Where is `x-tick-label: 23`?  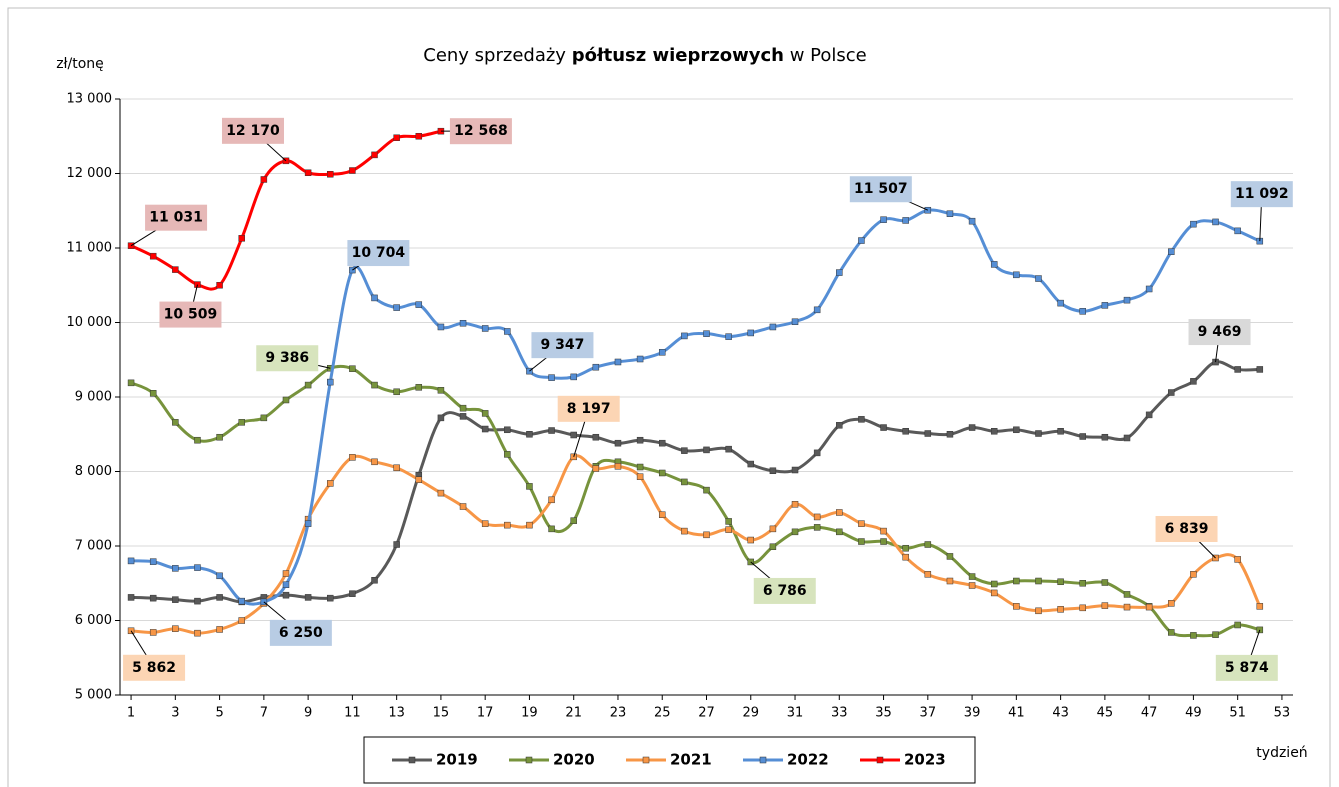
x-tick-label: 23 is located at coordinates (618, 713).